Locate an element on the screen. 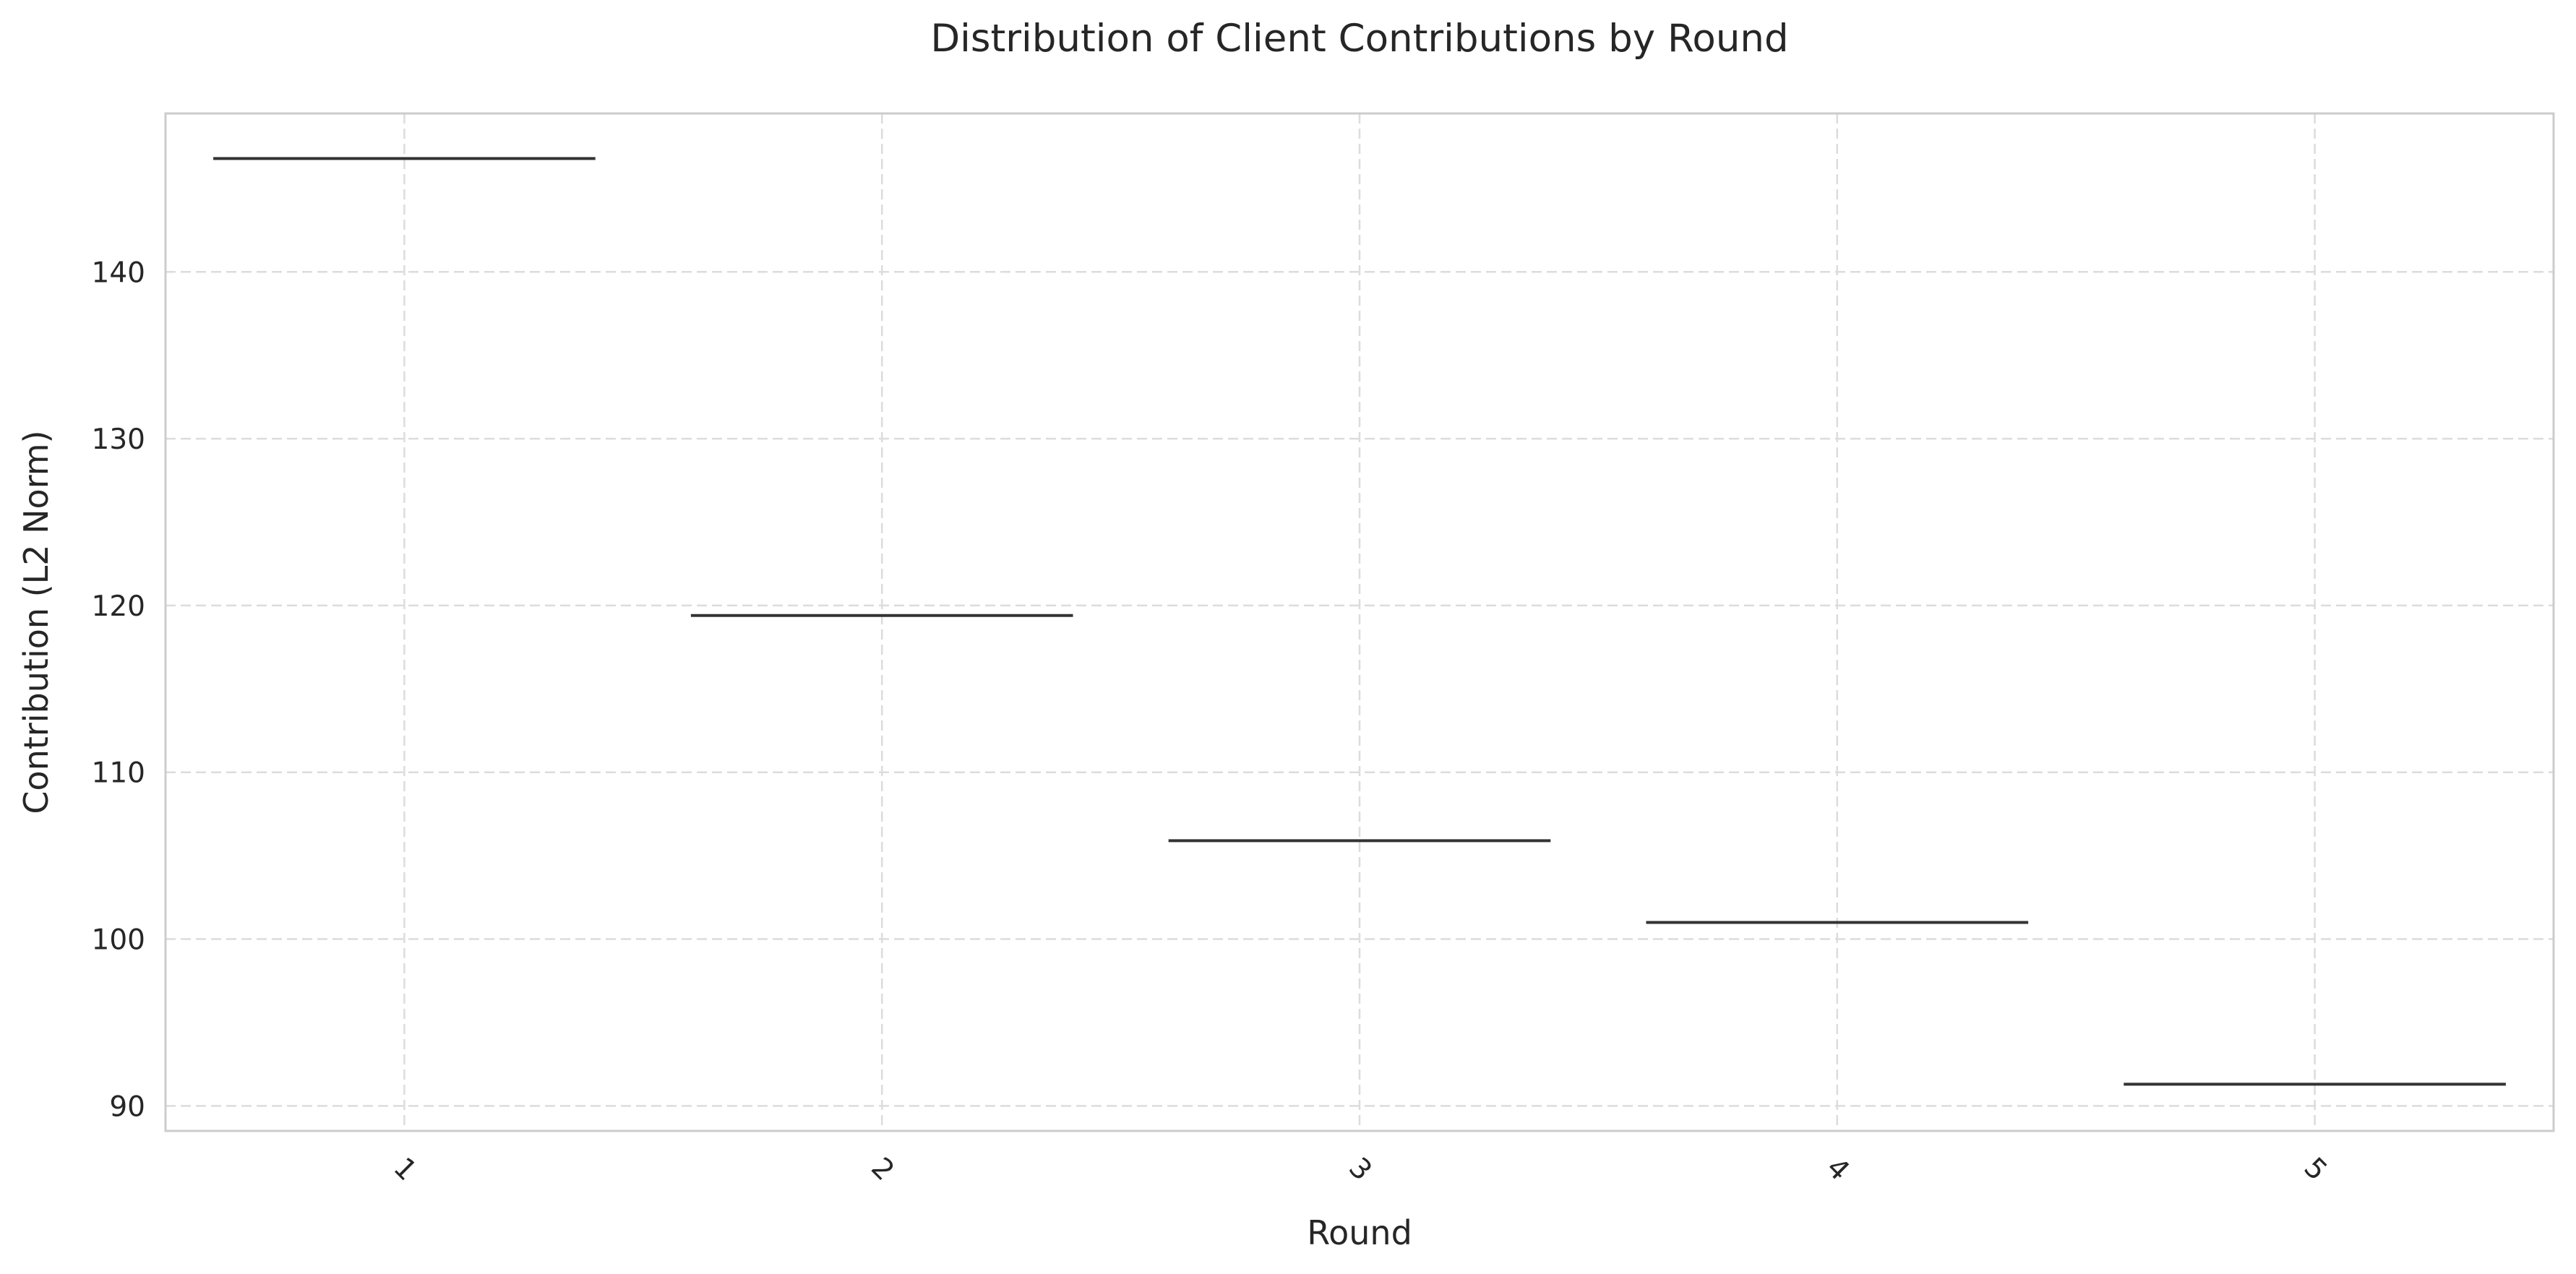 This screenshot has height=1274, width=2576. y-tick-label: 110 is located at coordinates (119, 773).